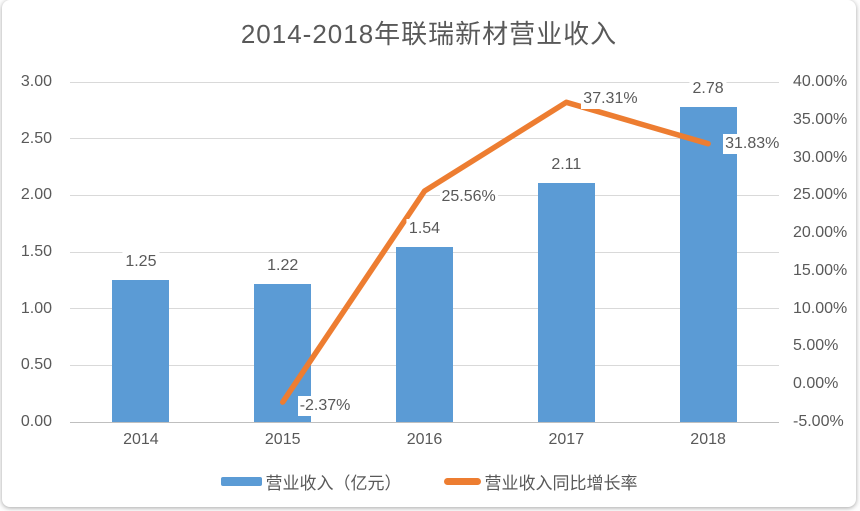 Image resolution: width=860 pixels, height=511 pixels. Describe the element at coordinates (818, 421) in the screenshot. I see `right-axis-tick-label: -5.00%` at that location.